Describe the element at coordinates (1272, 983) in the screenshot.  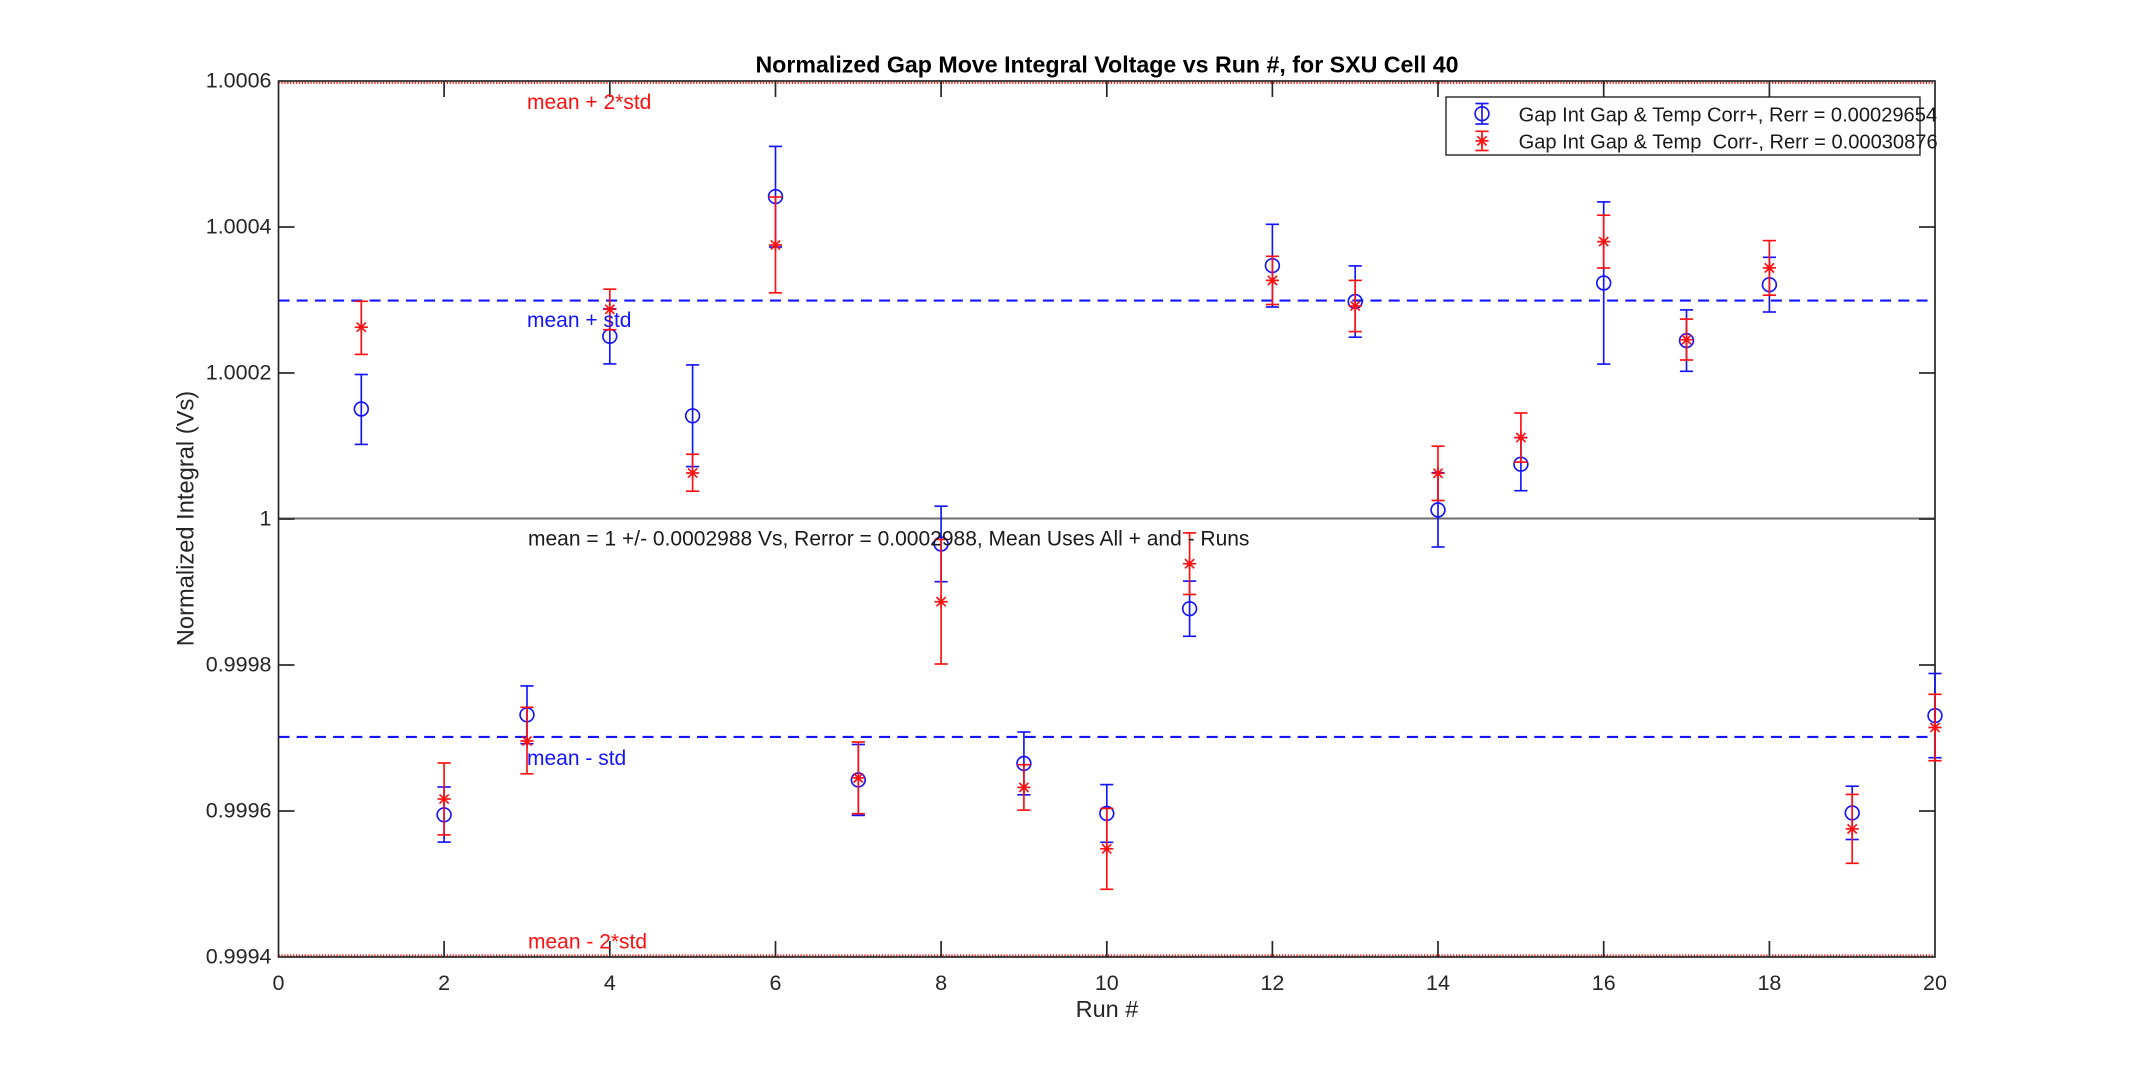
I see `svg-text: 12` at that location.